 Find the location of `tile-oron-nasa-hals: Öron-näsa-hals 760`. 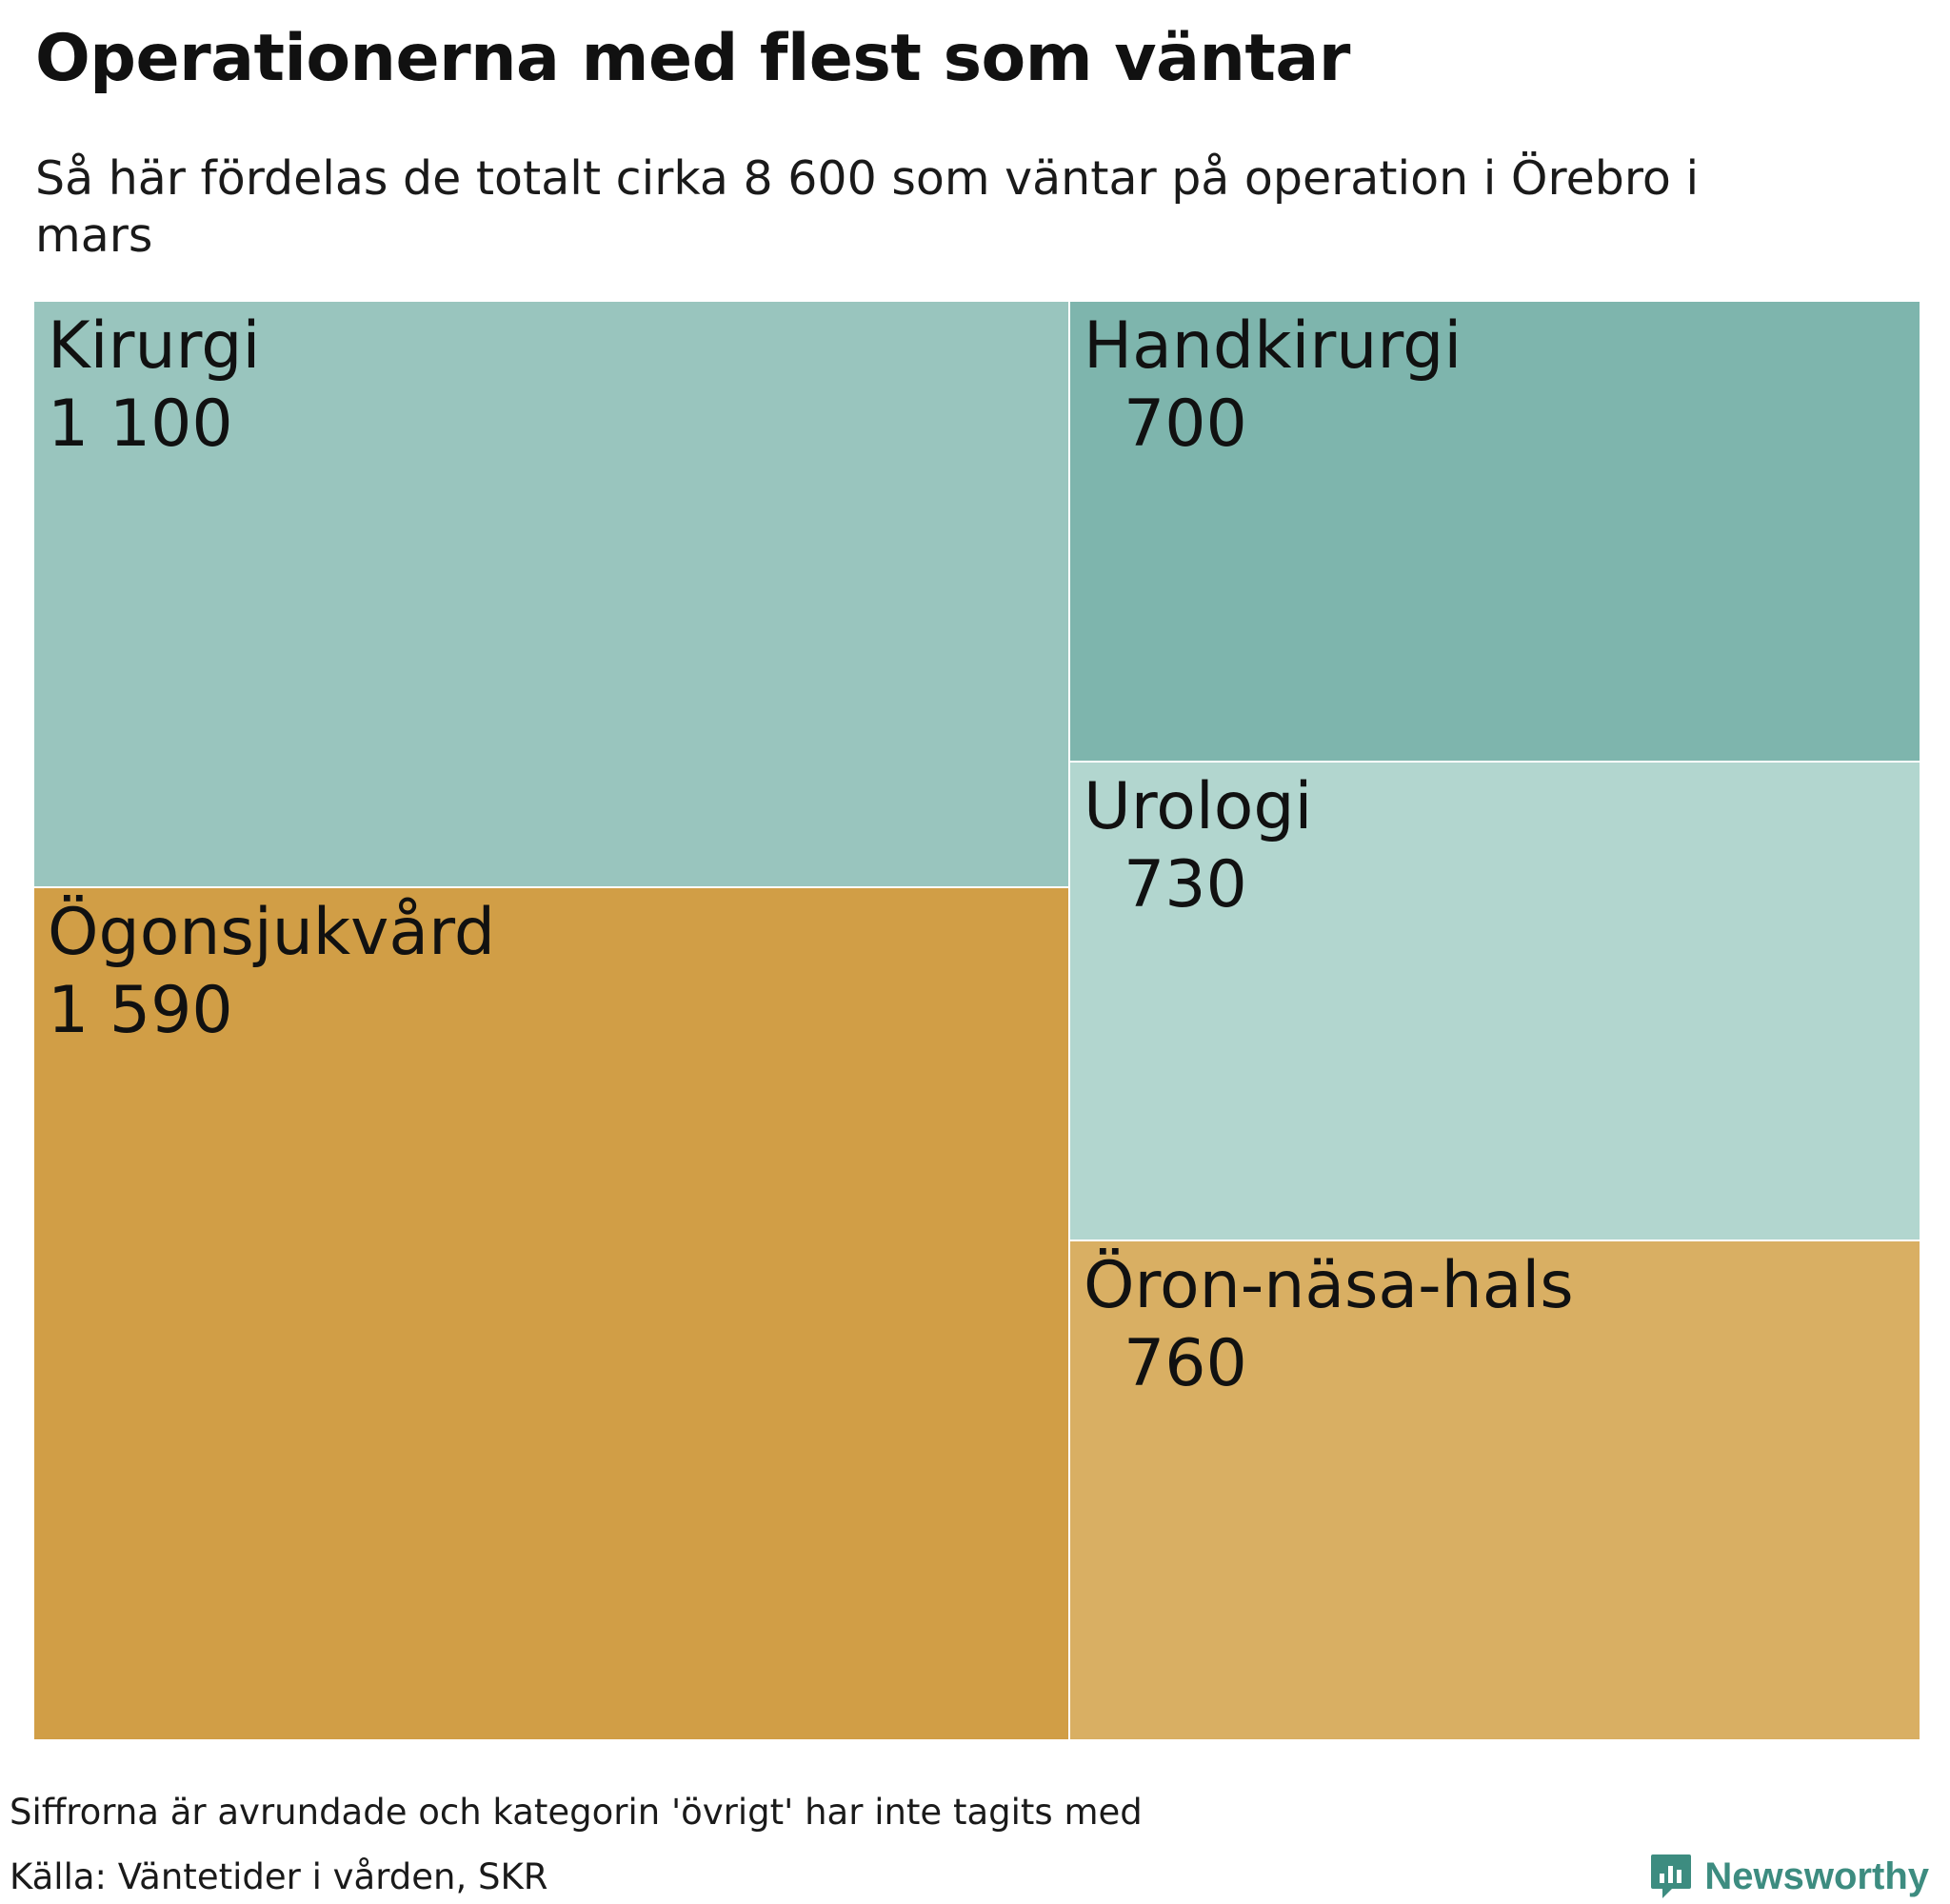

tile-oron-nasa-hals: Öron-näsa-hals 760 is located at coordinates (1494, 1490).